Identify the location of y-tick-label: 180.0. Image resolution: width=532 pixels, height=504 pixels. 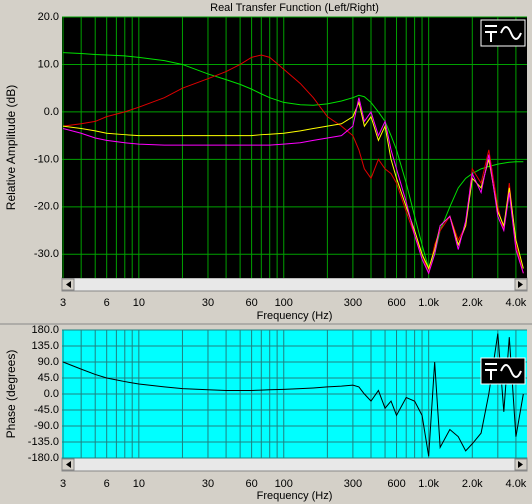
(45, 330).